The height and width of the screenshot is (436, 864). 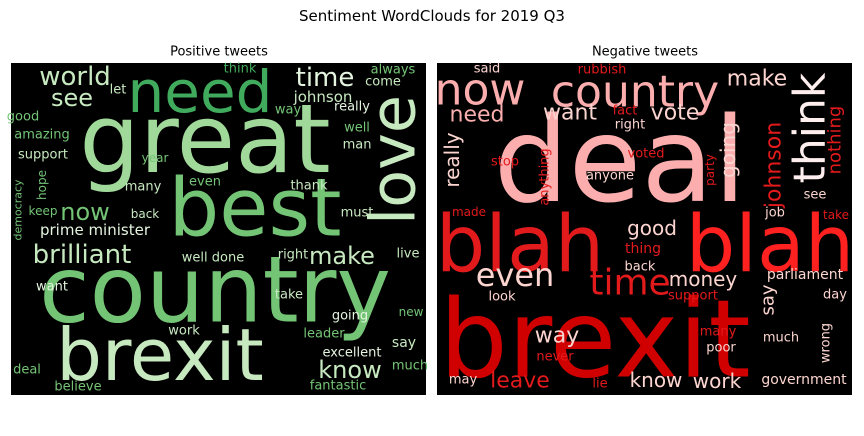 I want to click on word: never, so click(x=555, y=357).